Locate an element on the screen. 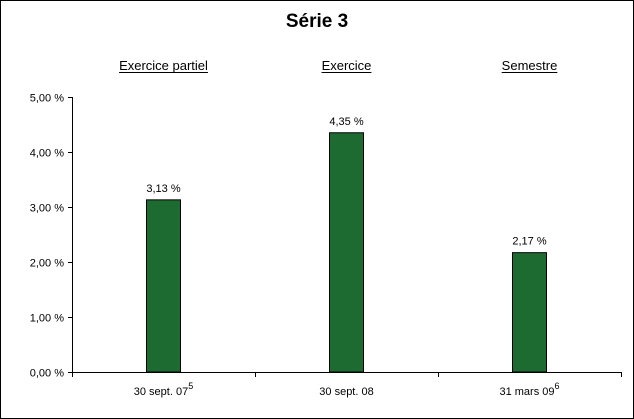 This screenshot has height=419, width=634. period-header: Exercice is located at coordinates (347, 65).